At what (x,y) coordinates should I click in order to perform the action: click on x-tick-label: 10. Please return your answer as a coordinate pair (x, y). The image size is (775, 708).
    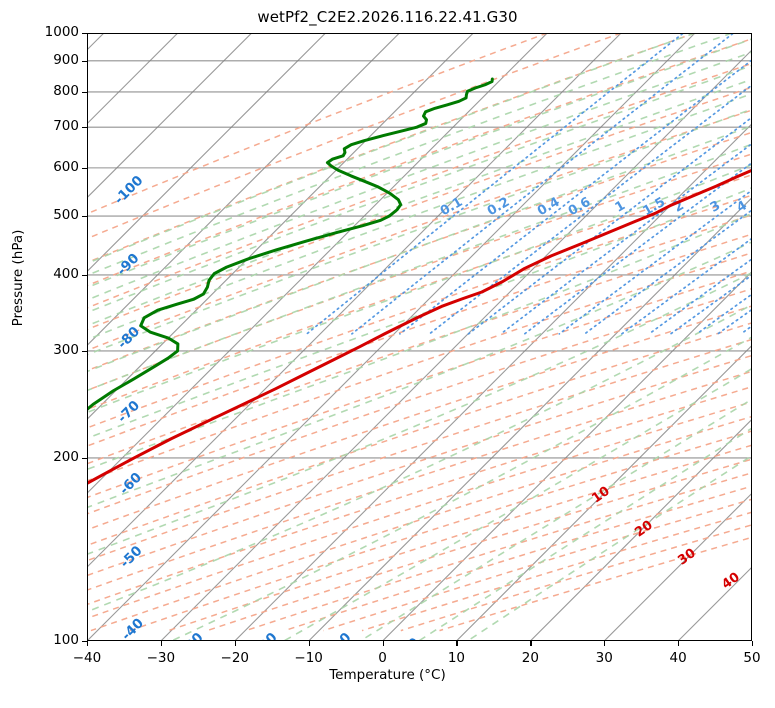
    Looking at the image, I should click on (456, 658).